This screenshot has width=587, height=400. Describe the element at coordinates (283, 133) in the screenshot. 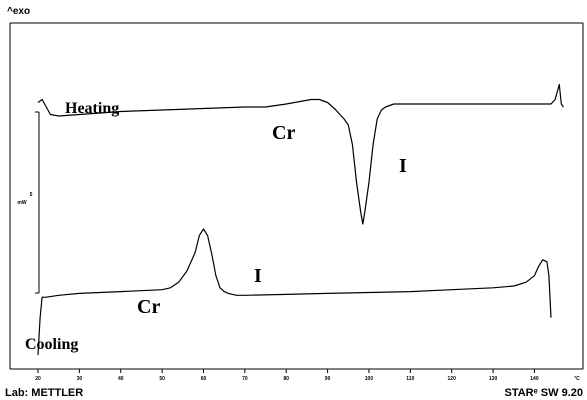

I see `annotation-heating-cr: Cr` at that location.